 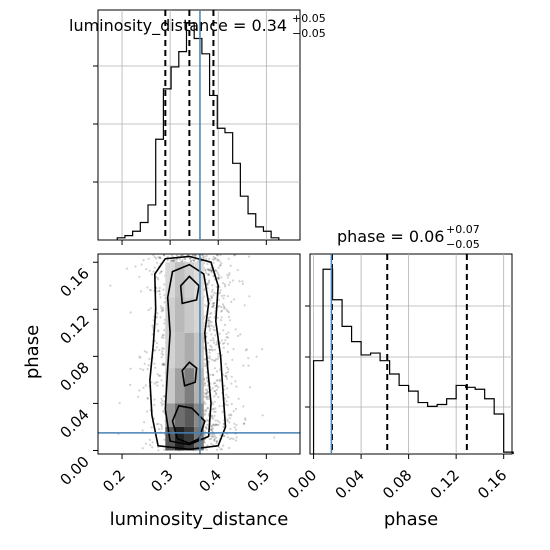 What do you see at coordinates (302, 484) in the screenshot?
I see `x-tick-label: 0.00` at bounding box center [302, 484].